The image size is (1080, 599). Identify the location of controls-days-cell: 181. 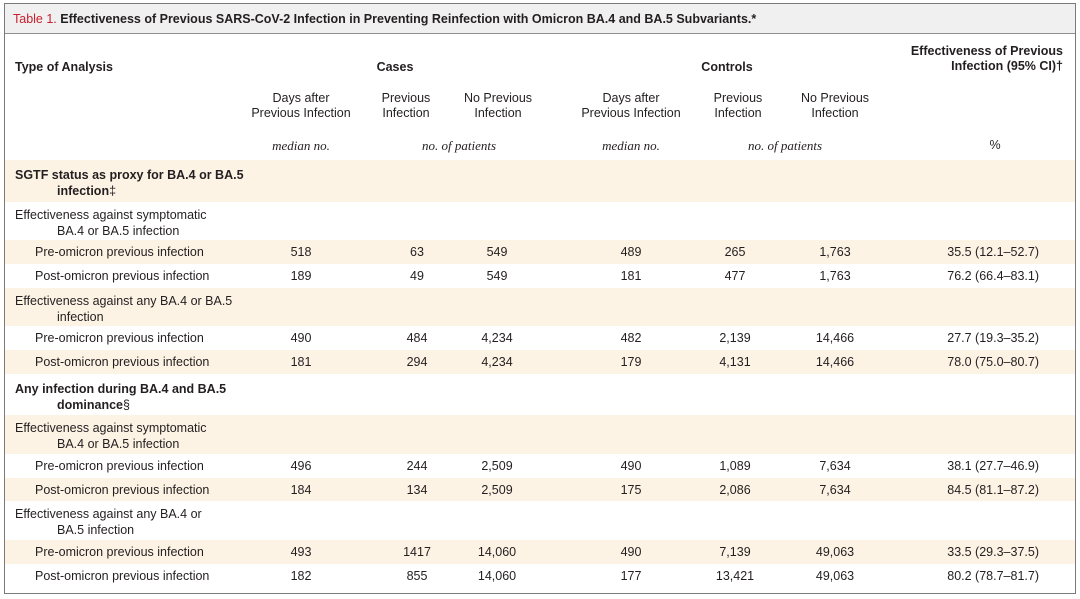
(631, 275).